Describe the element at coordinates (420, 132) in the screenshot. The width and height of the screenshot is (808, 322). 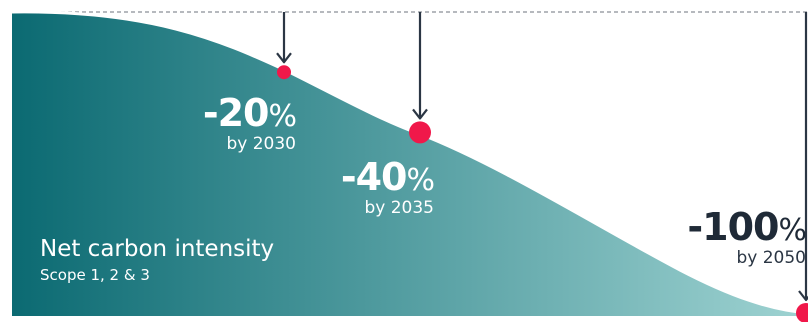
I see `marker-2035` at that location.